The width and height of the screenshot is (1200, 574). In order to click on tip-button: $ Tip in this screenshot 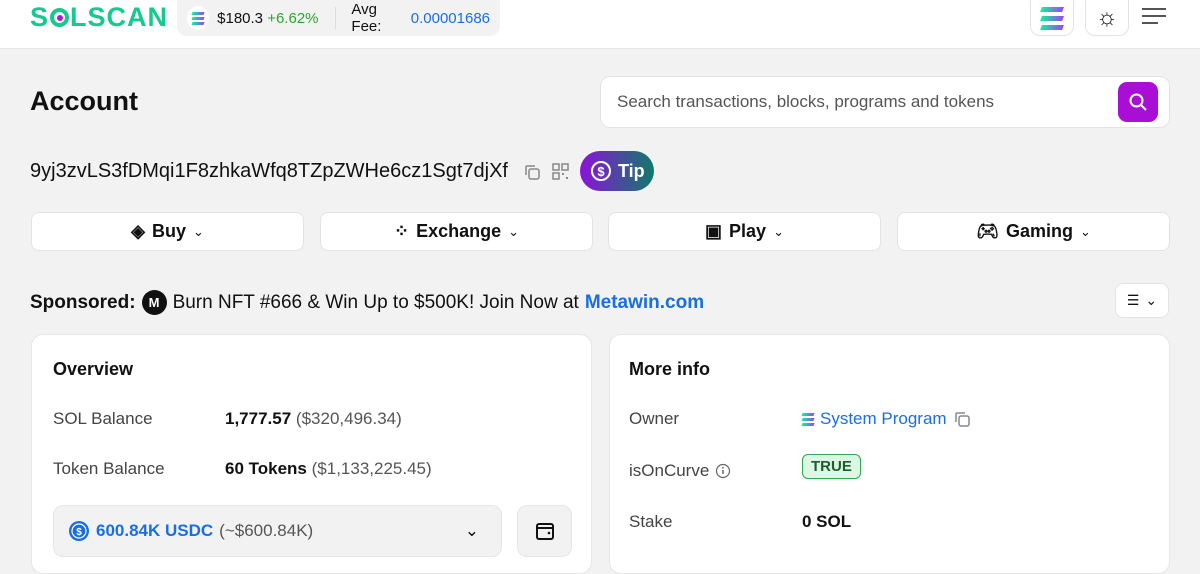, I will do `click(617, 171)`.